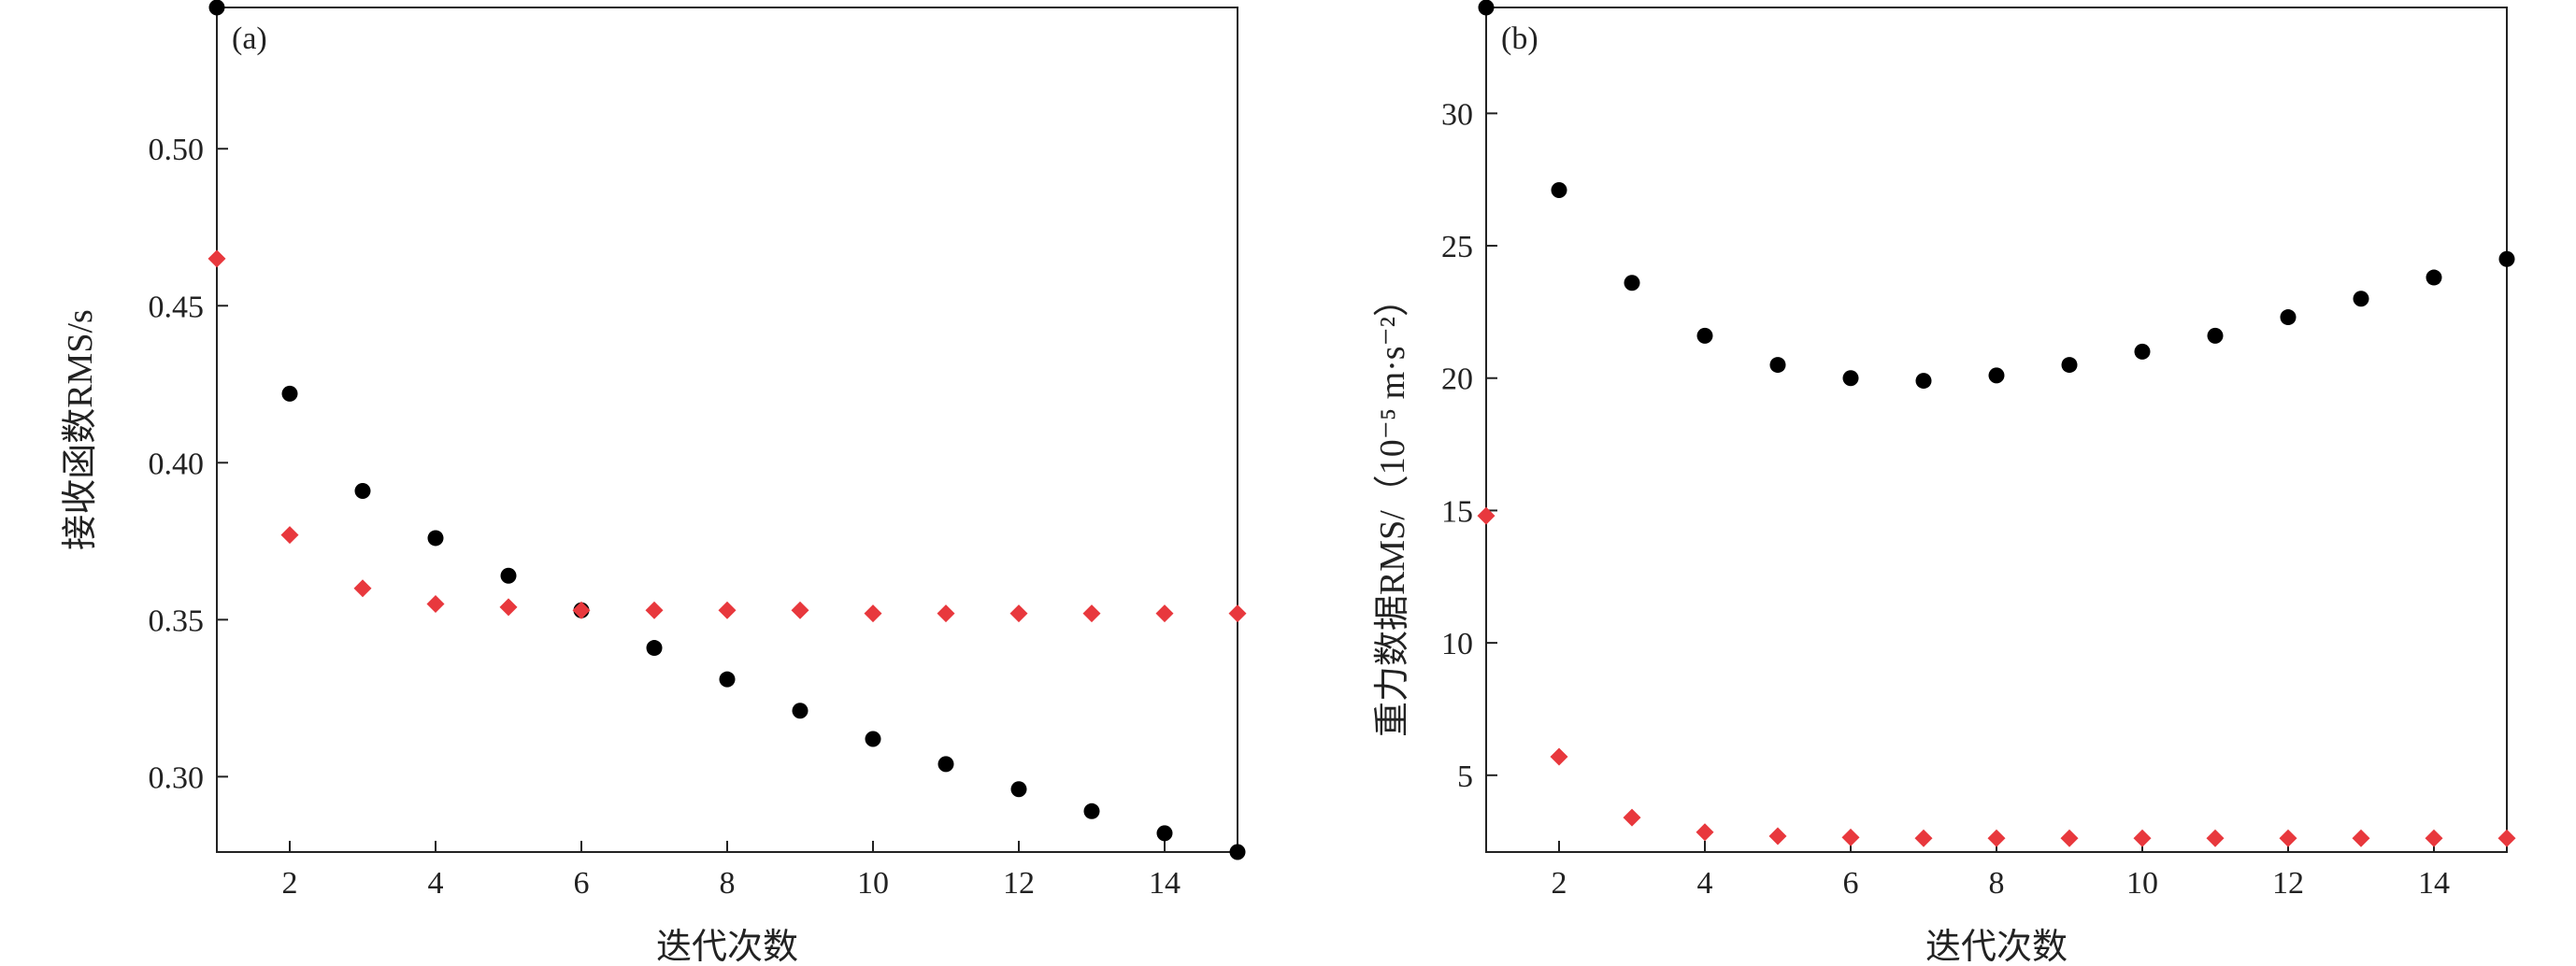  What do you see at coordinates (177, 621) in the screenshot?
I see `y-tick-label: 0.35` at bounding box center [177, 621].